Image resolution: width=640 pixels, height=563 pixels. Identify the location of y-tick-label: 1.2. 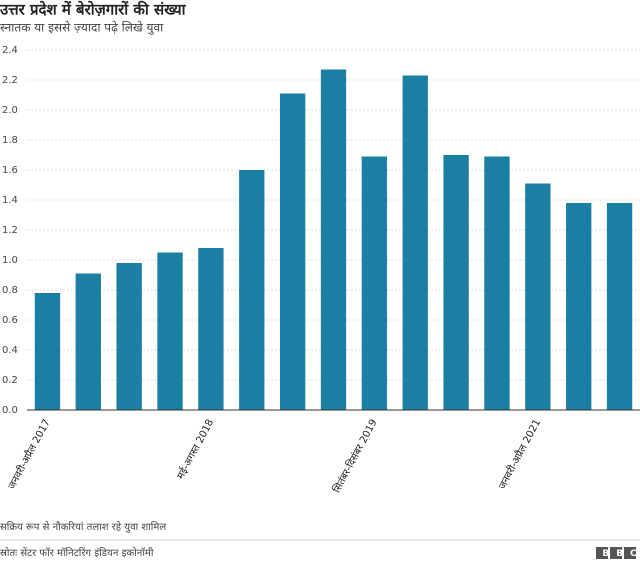
(10, 230).